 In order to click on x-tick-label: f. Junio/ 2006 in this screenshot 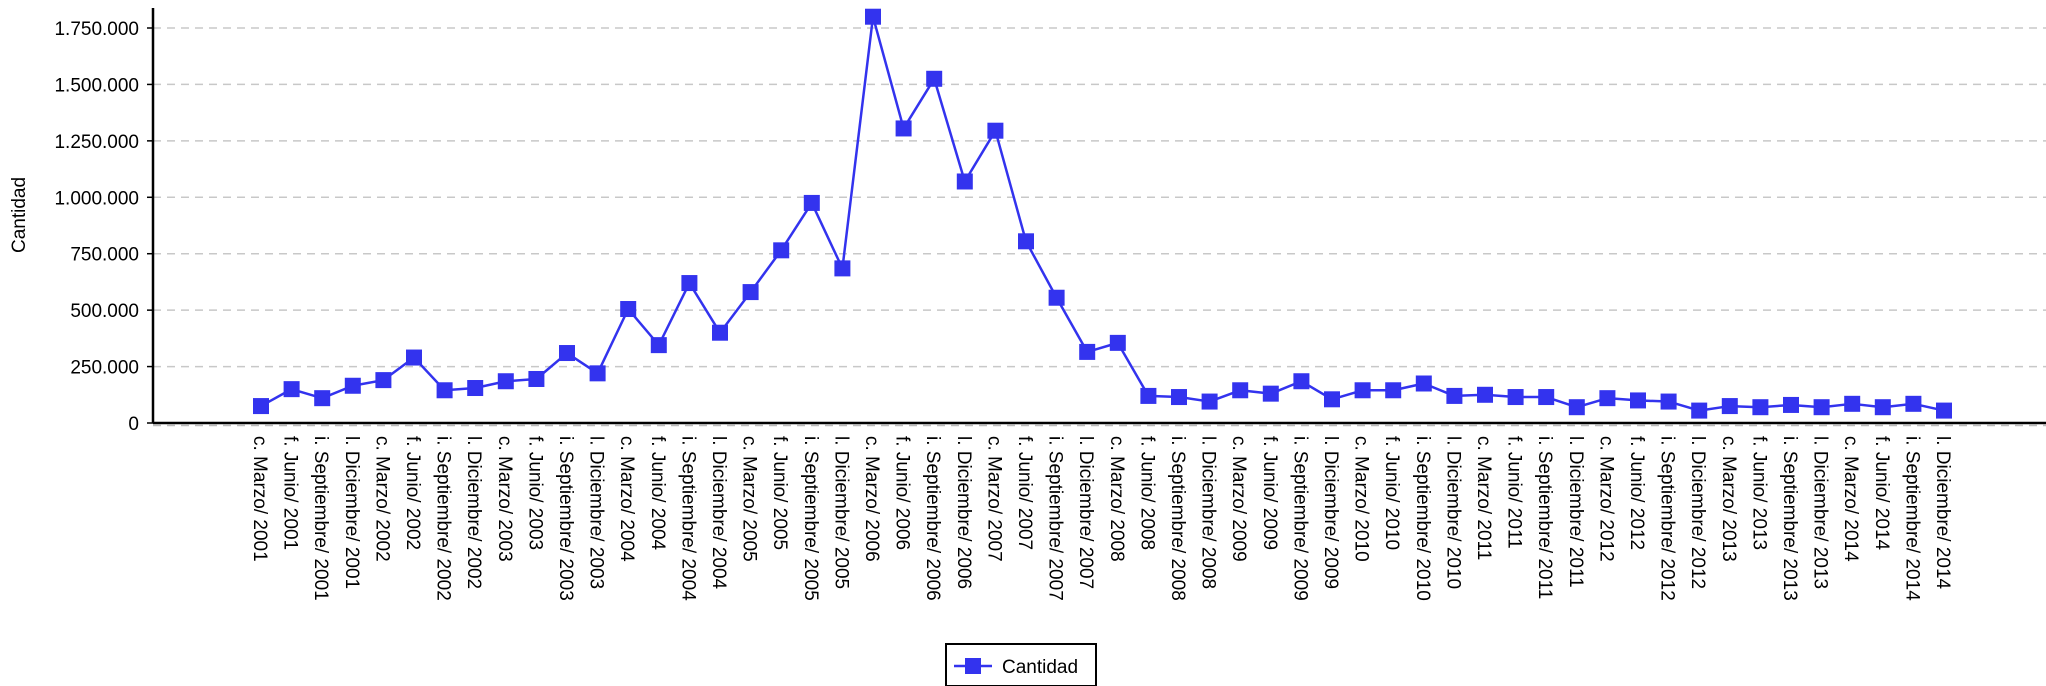, I will do `click(902, 493)`.